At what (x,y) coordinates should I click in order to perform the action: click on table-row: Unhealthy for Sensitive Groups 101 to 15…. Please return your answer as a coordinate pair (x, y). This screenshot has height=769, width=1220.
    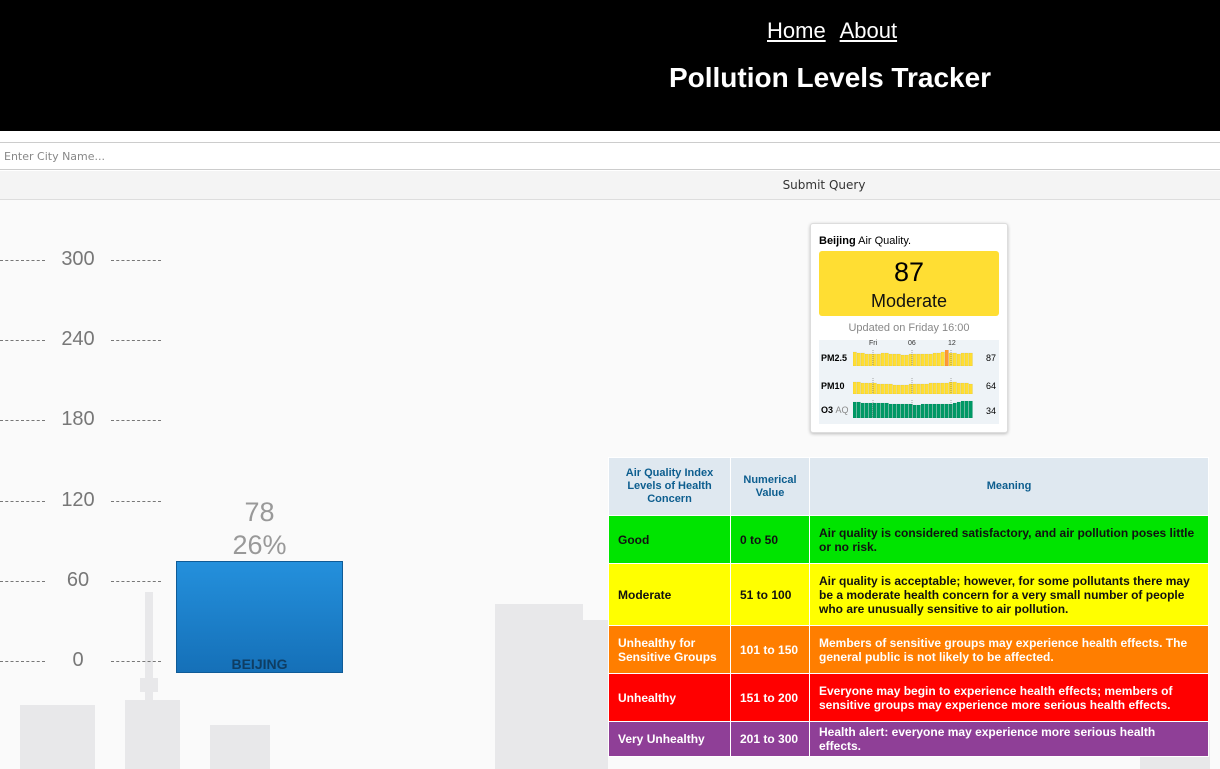
    Looking at the image, I should click on (908, 649).